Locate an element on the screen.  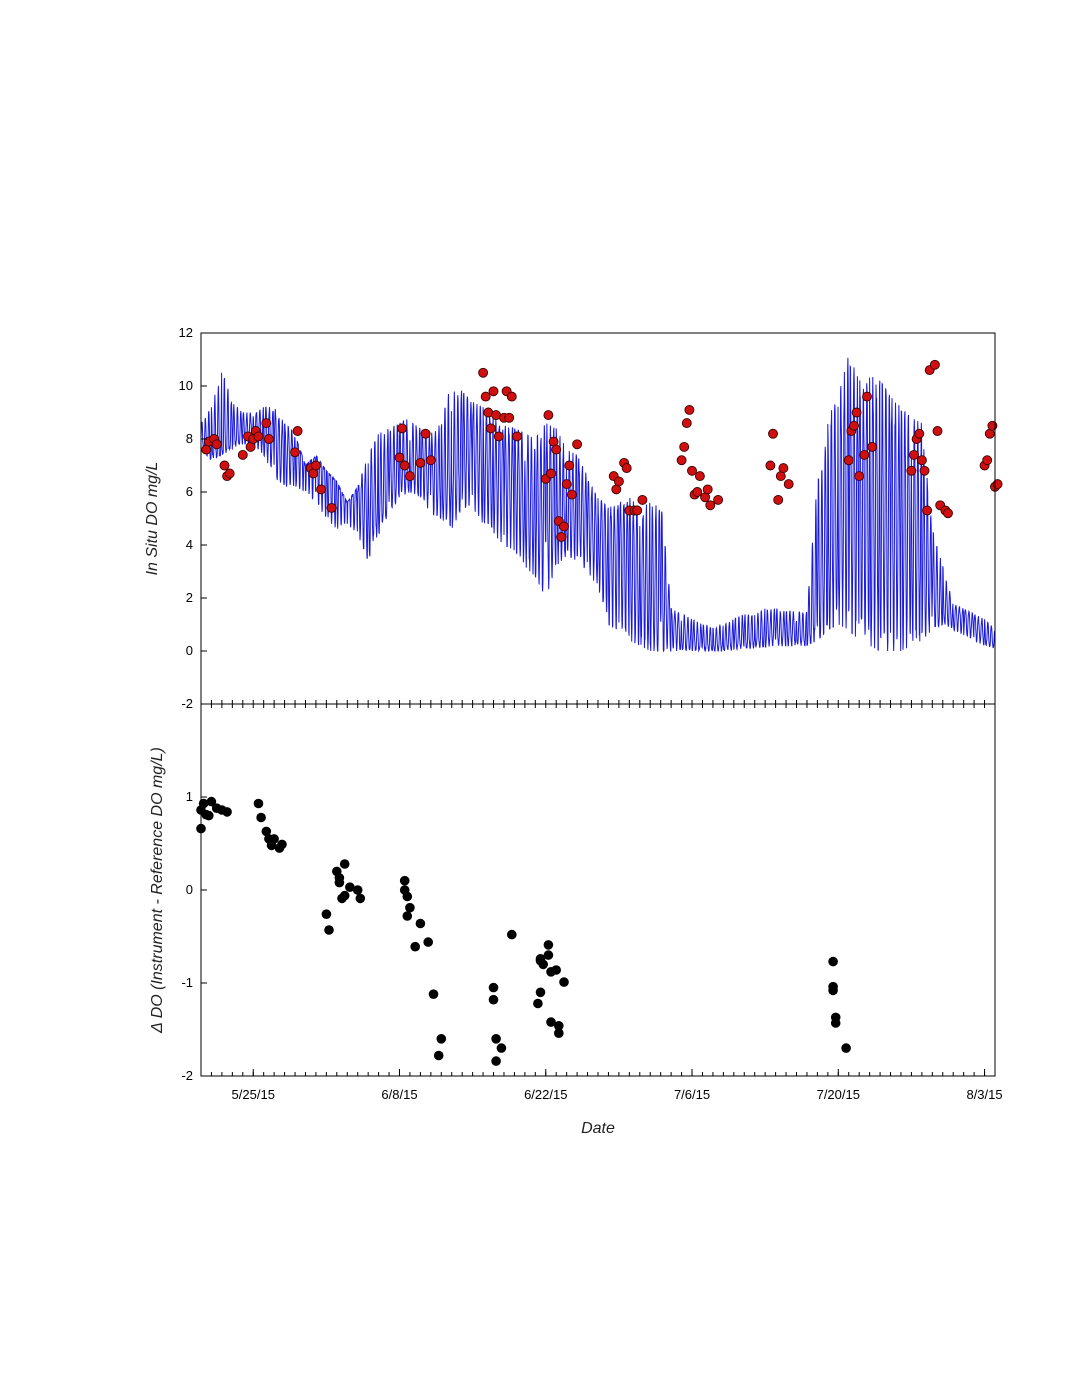
x-tick-label: 7/20/15 is located at coordinates (838, 1094).